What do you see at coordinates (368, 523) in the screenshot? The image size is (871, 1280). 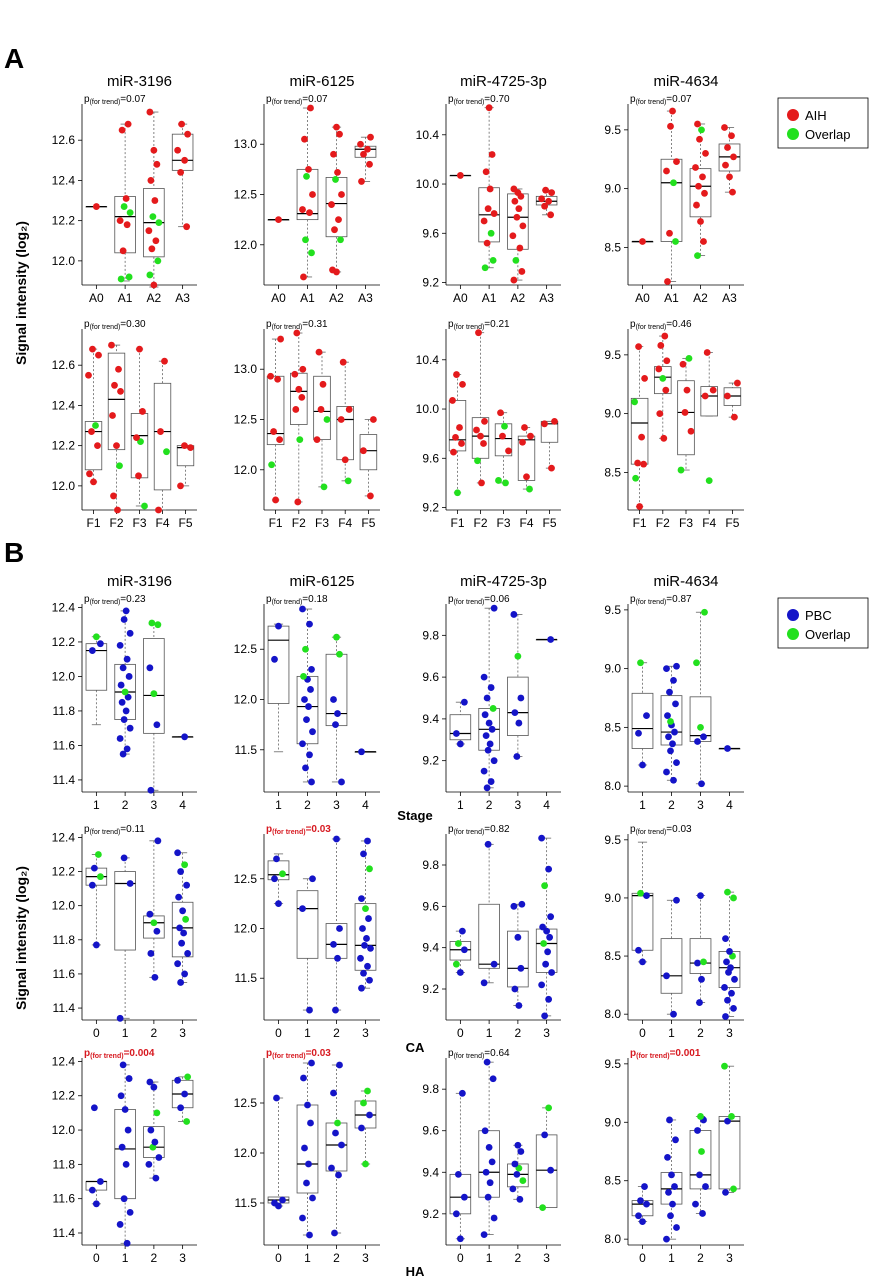 I see `x-tick-label: F5` at bounding box center [368, 523].